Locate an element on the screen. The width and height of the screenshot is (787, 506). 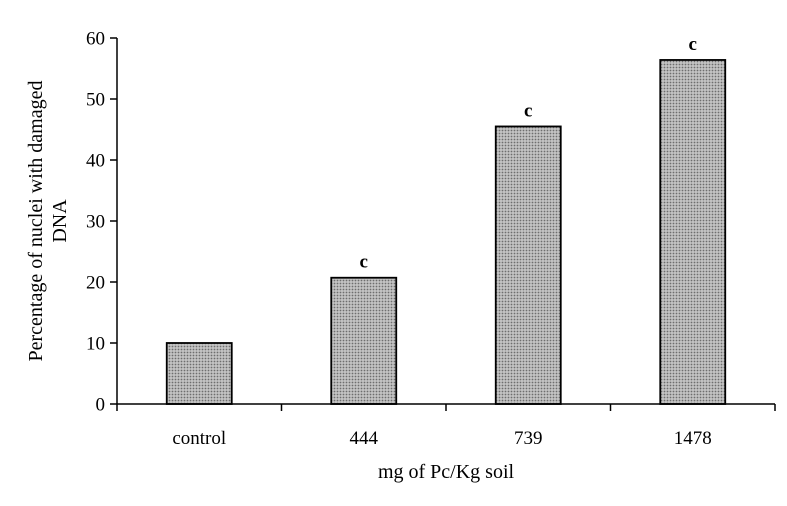
y-tick-label: 0 is located at coordinates (101, 405).